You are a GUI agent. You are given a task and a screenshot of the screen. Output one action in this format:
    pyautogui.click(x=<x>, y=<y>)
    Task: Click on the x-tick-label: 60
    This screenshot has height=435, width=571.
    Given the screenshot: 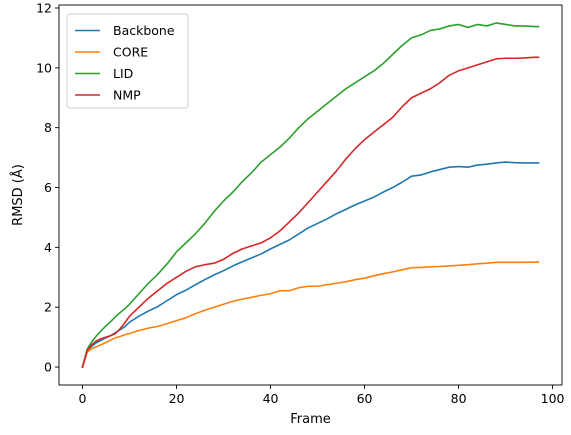 What is the action you would take?
    pyautogui.click(x=365, y=398)
    